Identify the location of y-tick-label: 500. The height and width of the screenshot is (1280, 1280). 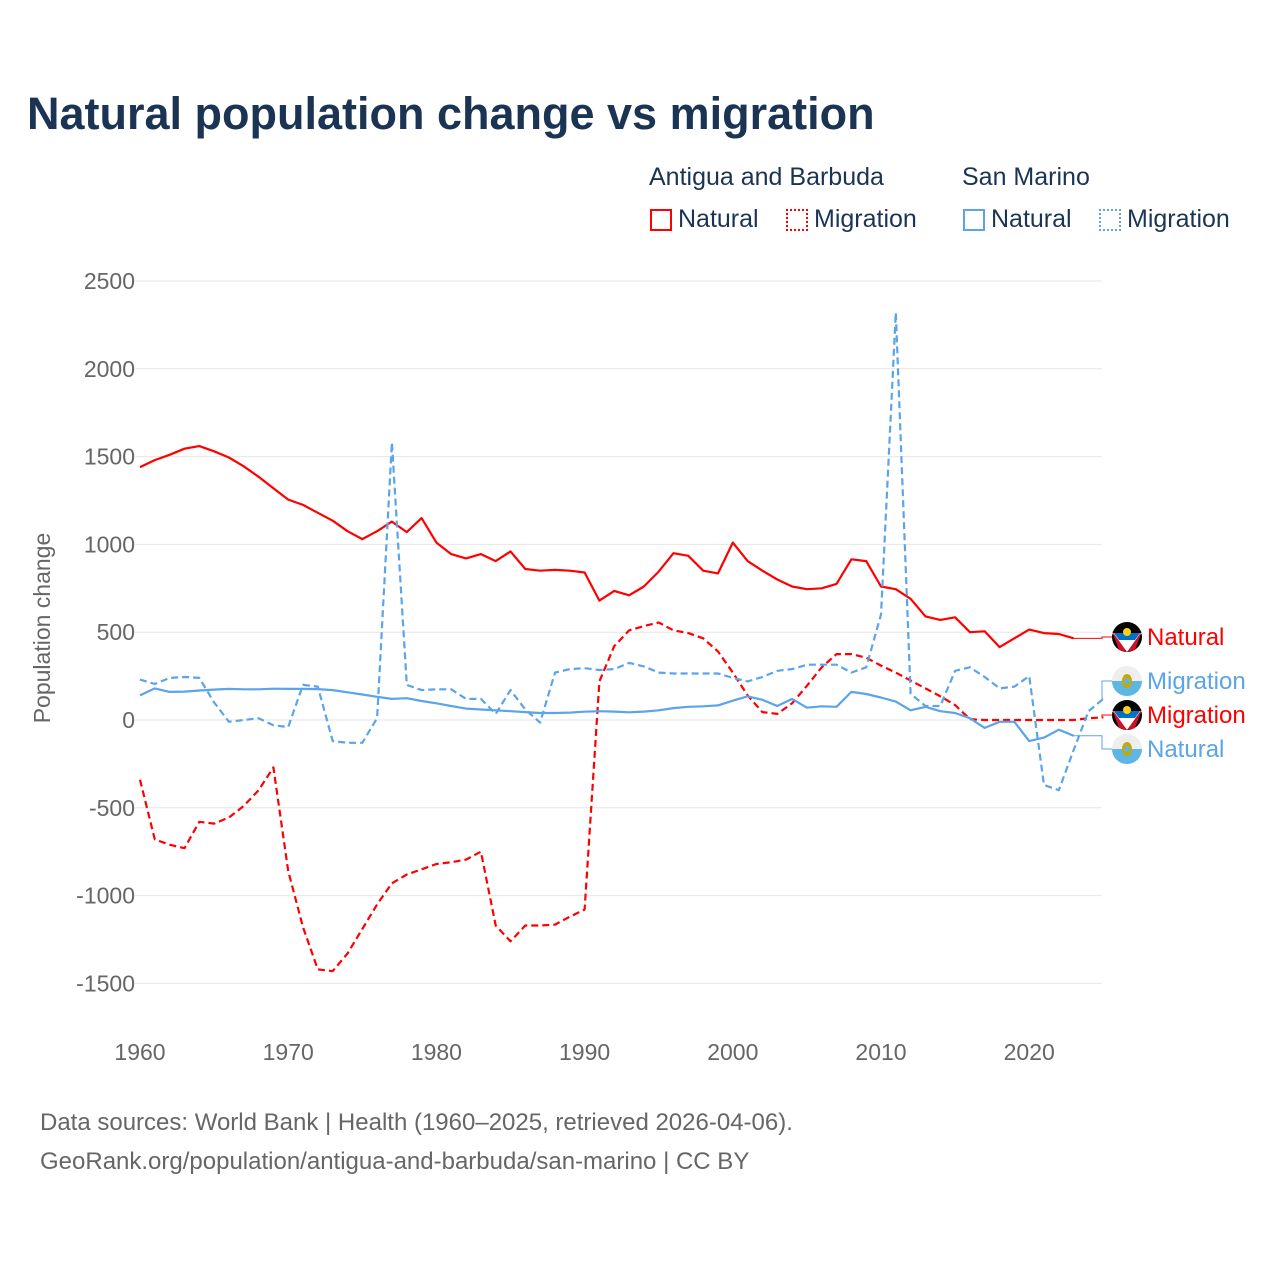
(116, 632).